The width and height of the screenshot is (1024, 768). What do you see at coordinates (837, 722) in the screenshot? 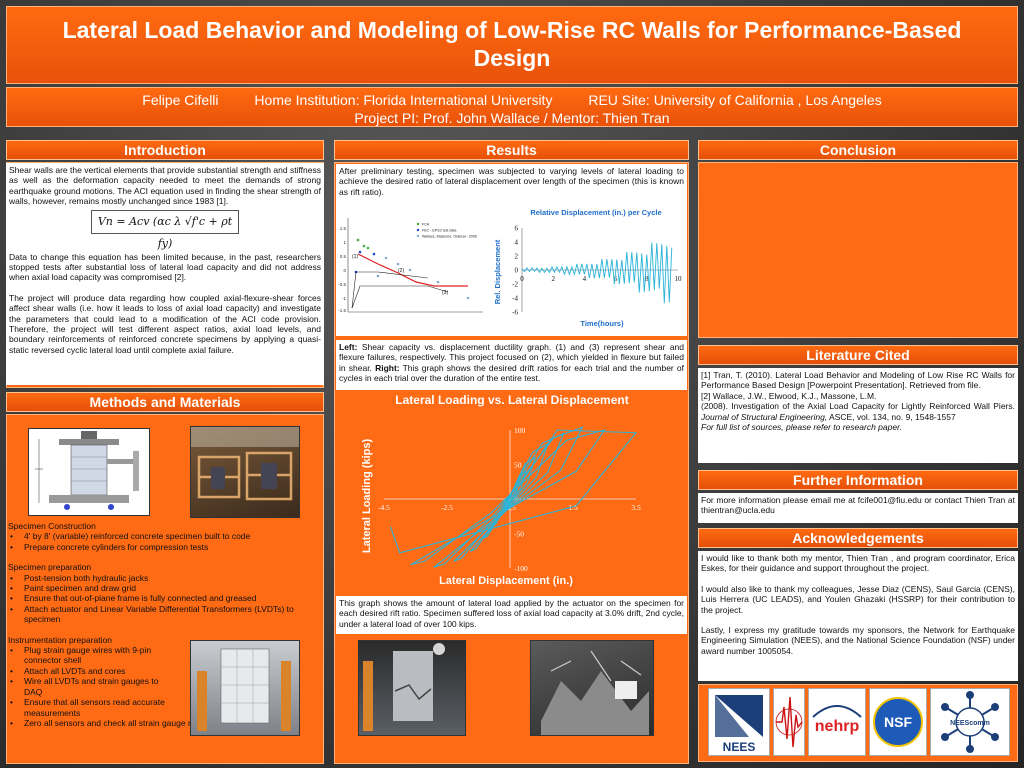
I see `nehrp-logo: nehrp` at bounding box center [837, 722].